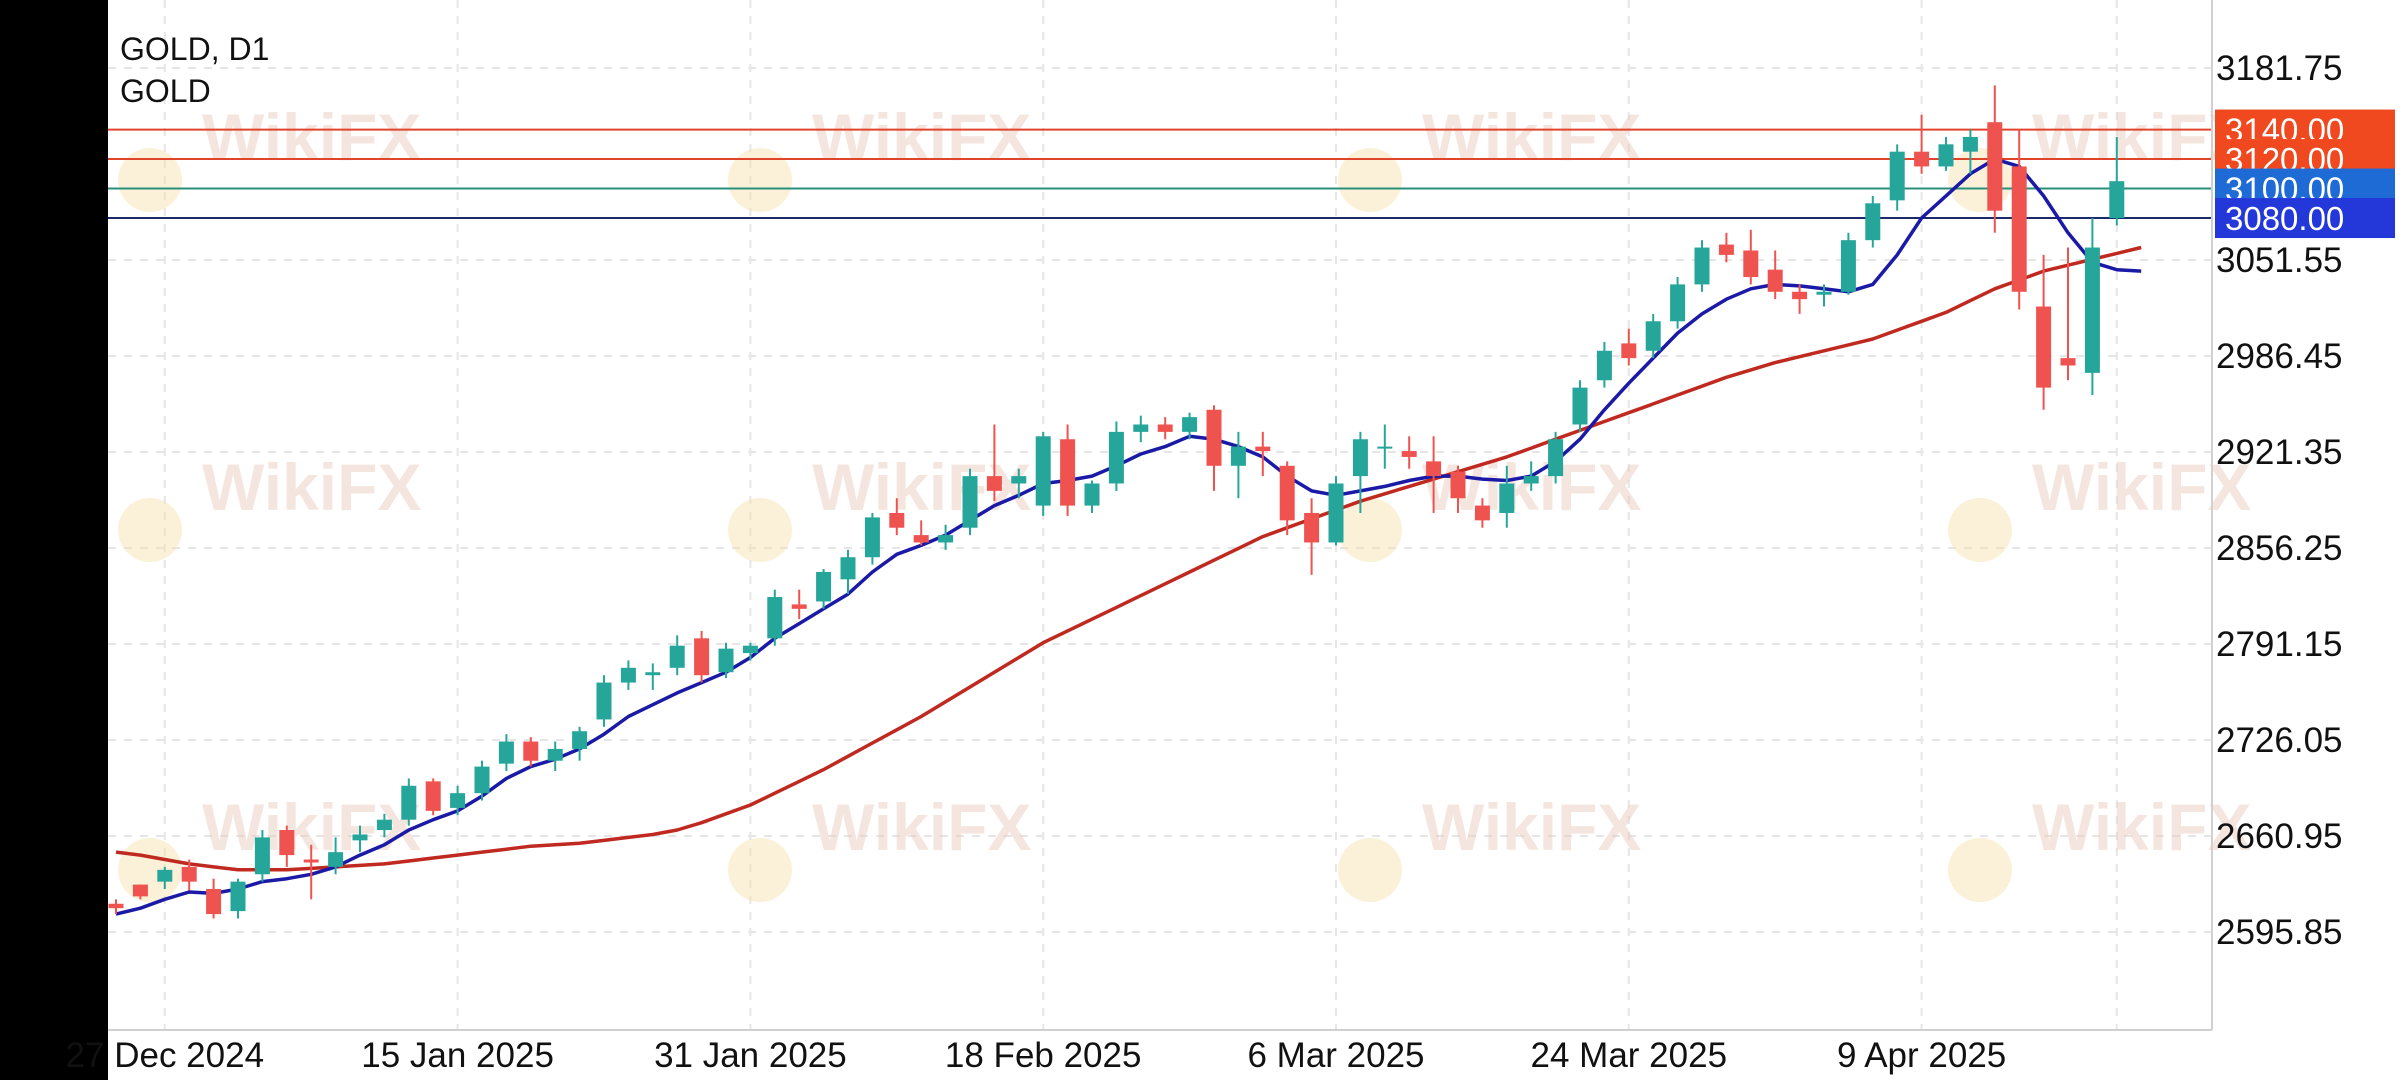  What do you see at coordinates (54, 540) in the screenshot?
I see `left-black-bar` at bounding box center [54, 540].